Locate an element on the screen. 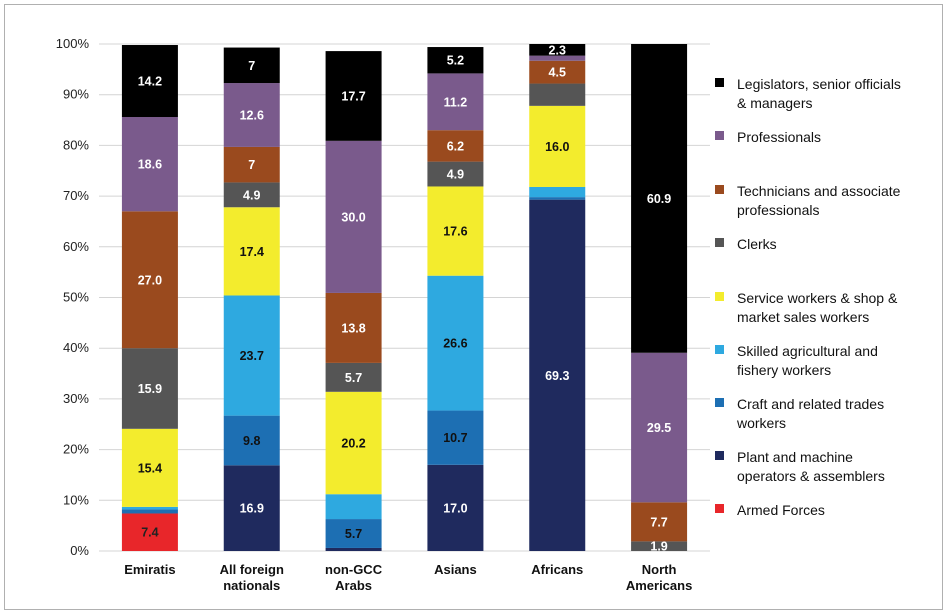 This screenshot has height=614, width=949. data-label: 26.6 is located at coordinates (455, 344).